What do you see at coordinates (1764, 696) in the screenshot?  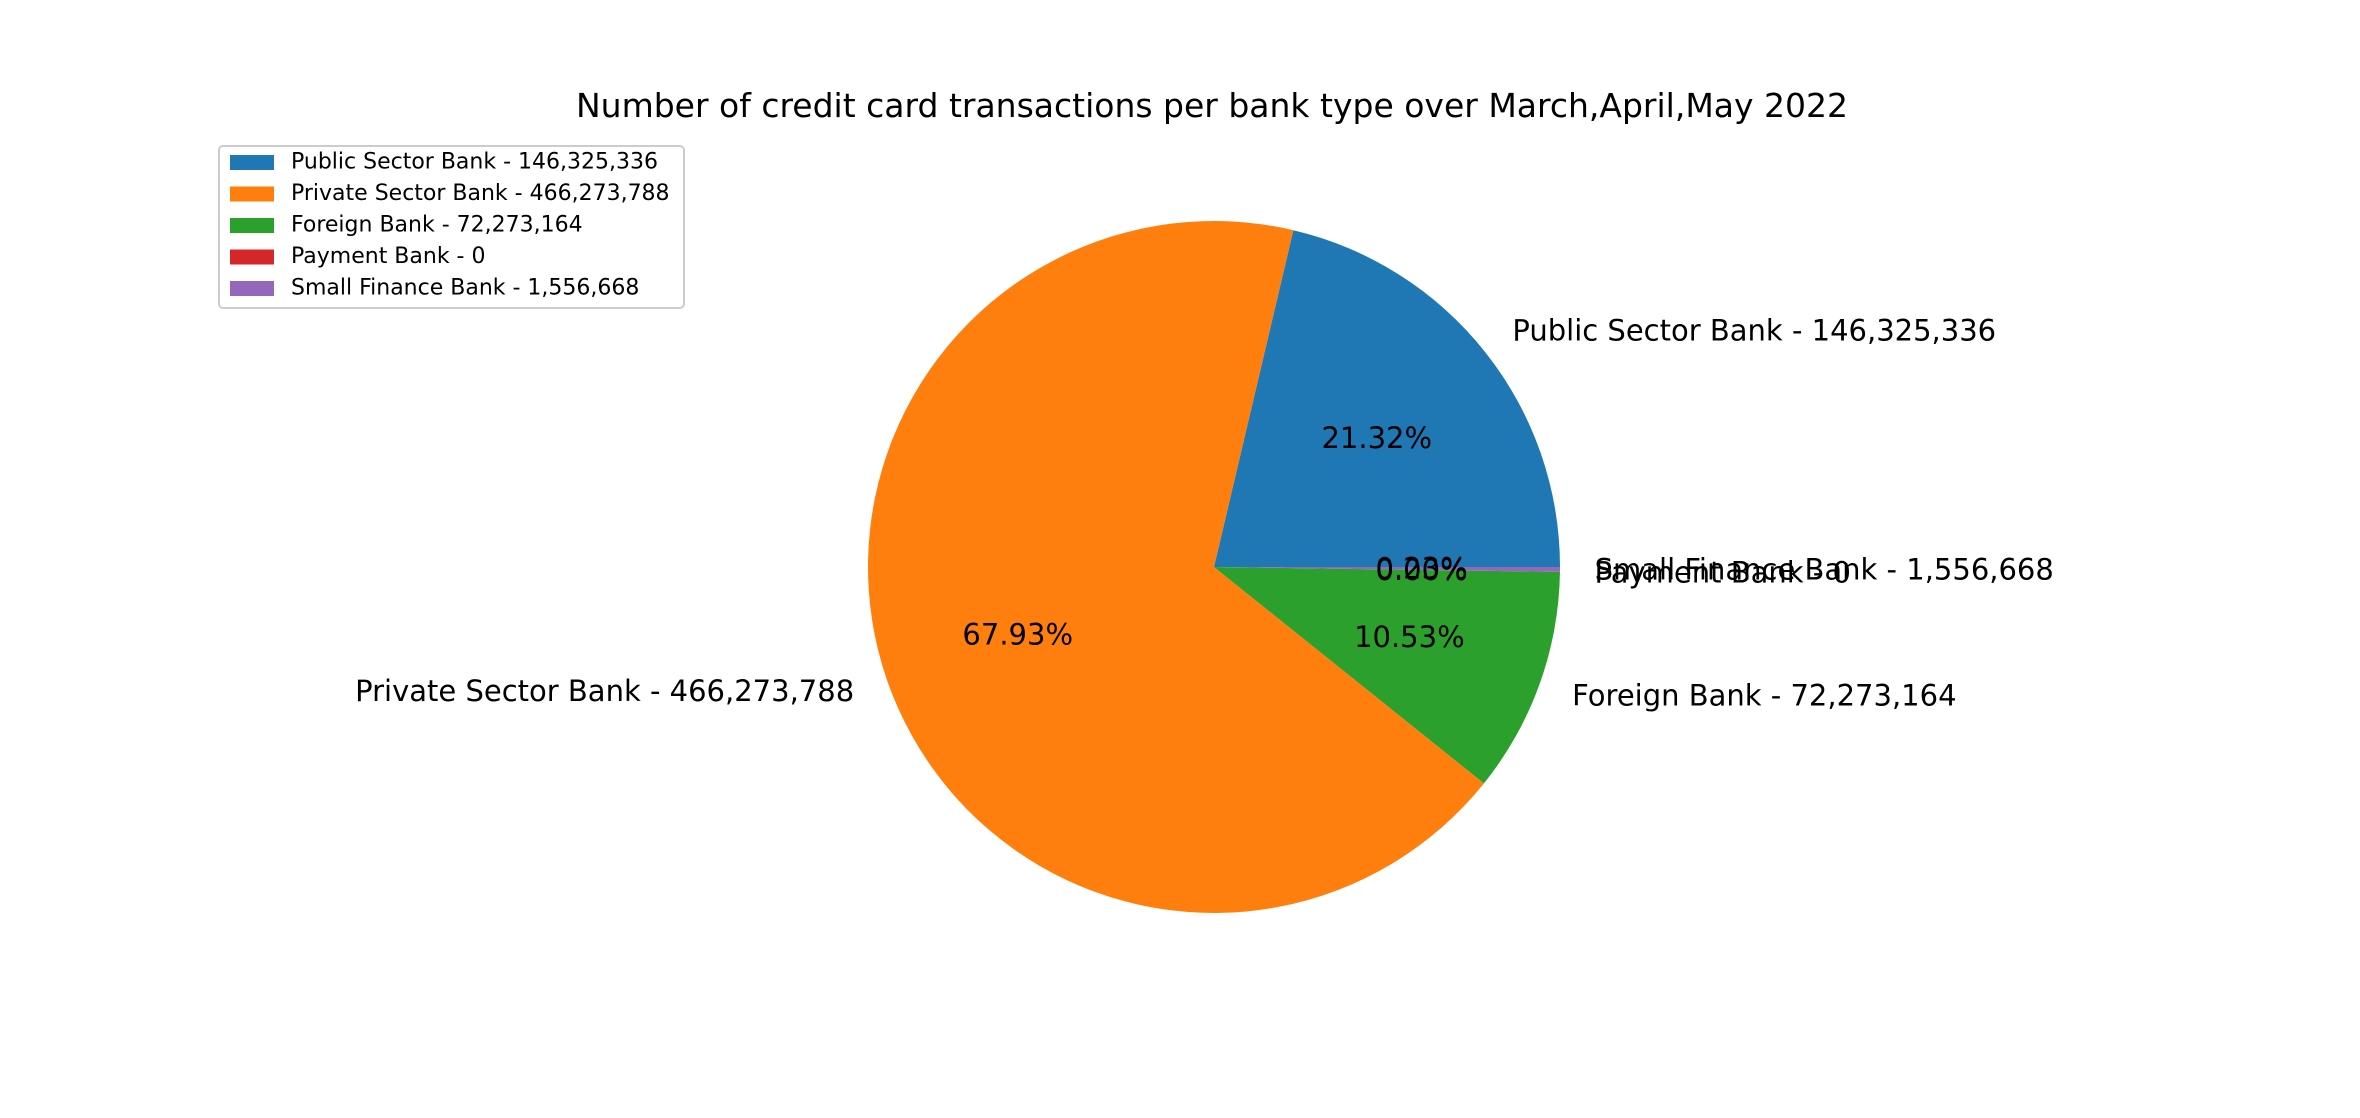 I see `slice-label: Foreign Bank - 72,273,164` at bounding box center [1764, 696].